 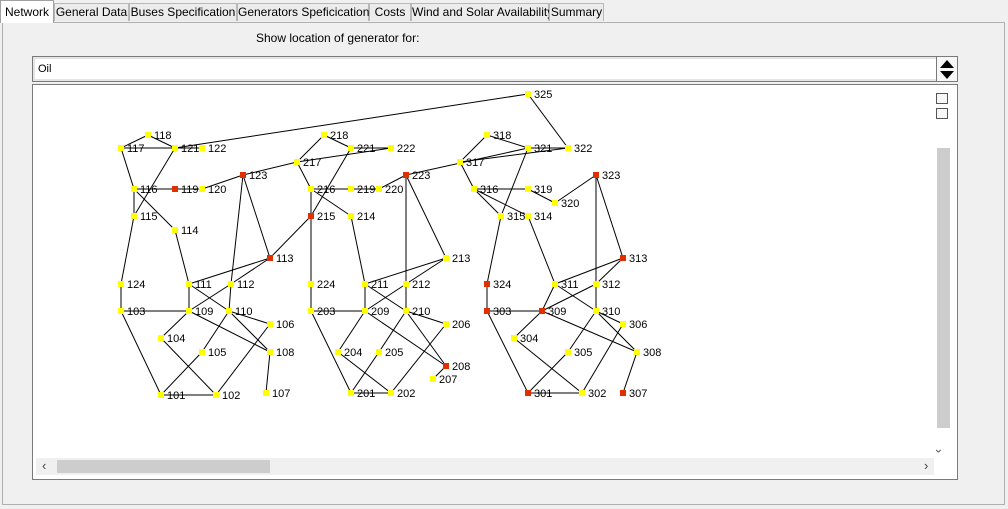 What do you see at coordinates (131, 149) in the screenshot?
I see `bus-117: 117` at bounding box center [131, 149].